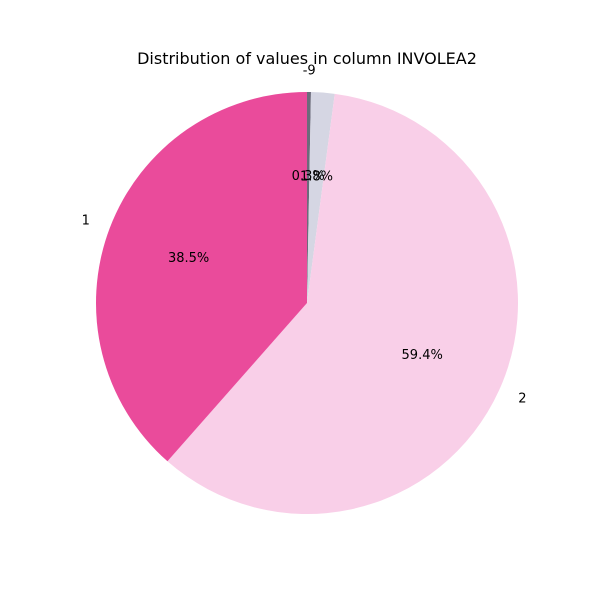 The image size is (600, 600). Describe the element at coordinates (422, 355) in the screenshot. I see `slice-percent-label: 59.4%` at that location.